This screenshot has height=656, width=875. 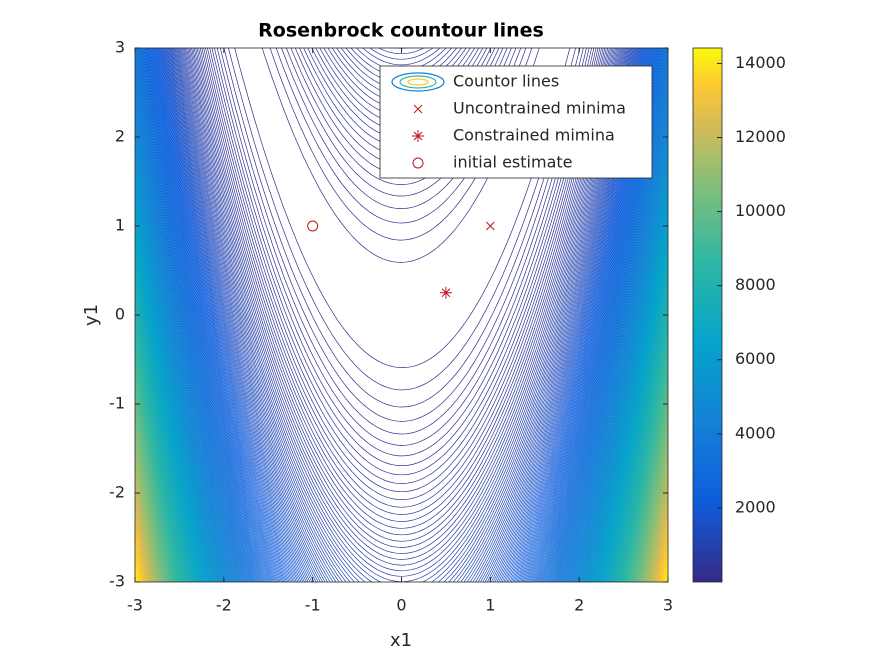 What do you see at coordinates (513, 162) in the screenshot?
I see `legend-label: initial estimate` at bounding box center [513, 162].